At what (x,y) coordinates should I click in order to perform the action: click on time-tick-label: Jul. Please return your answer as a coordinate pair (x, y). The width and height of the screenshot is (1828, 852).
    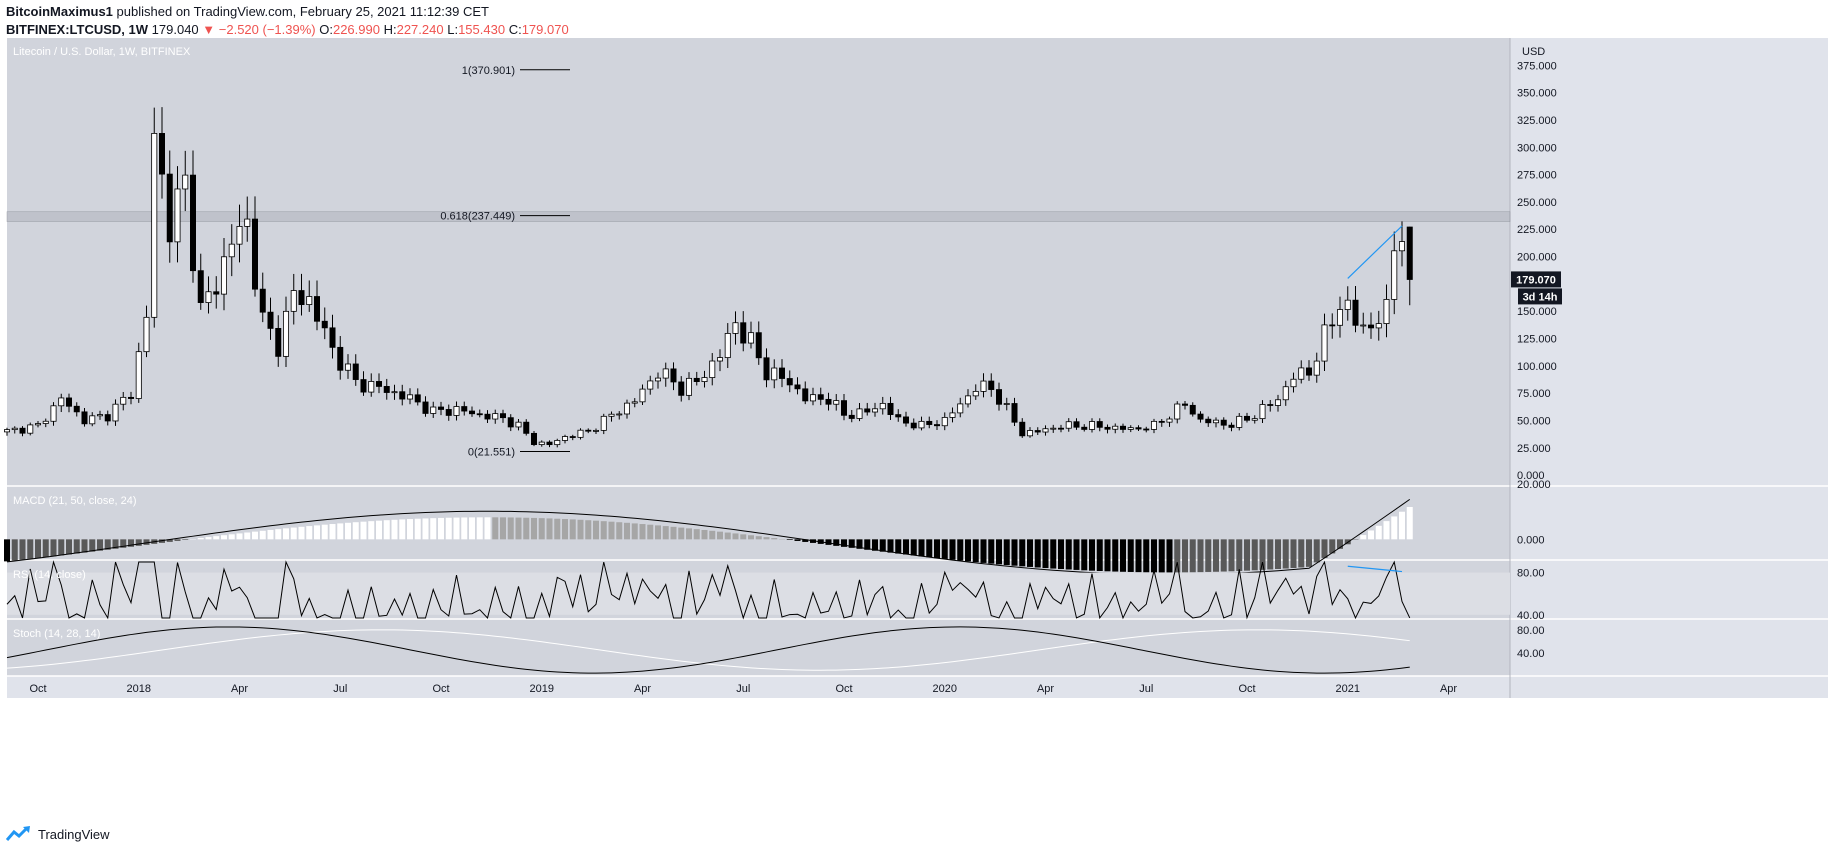
    Looking at the image, I should click on (340, 689).